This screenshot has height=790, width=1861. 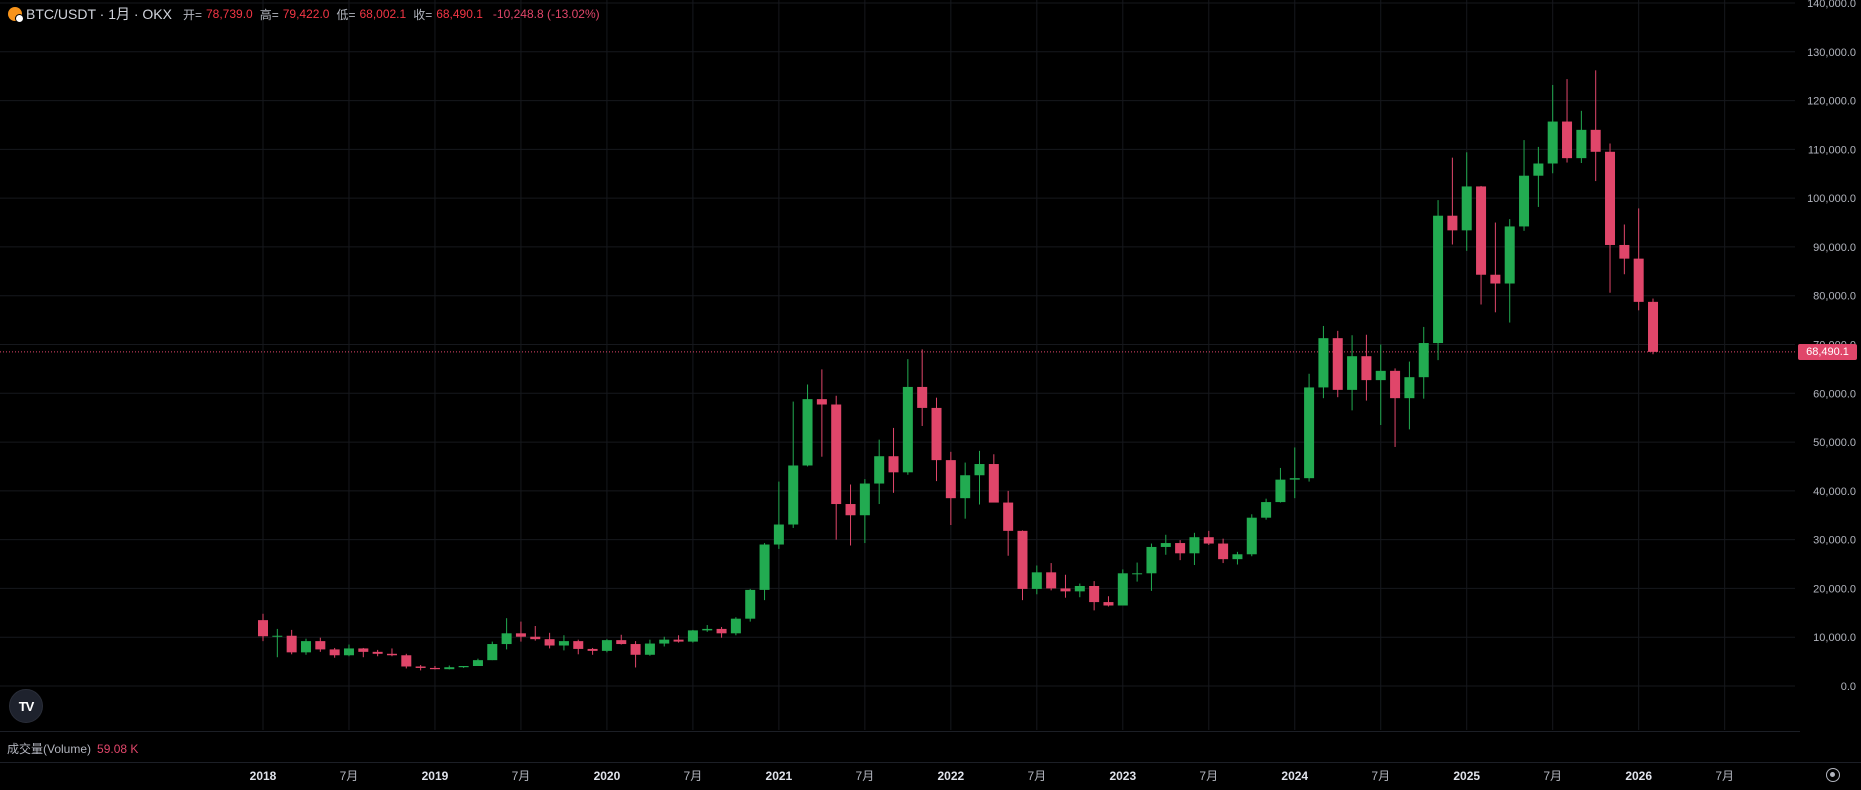 What do you see at coordinates (423, 14) in the screenshot?
I see `close-label: 收=` at bounding box center [423, 14].